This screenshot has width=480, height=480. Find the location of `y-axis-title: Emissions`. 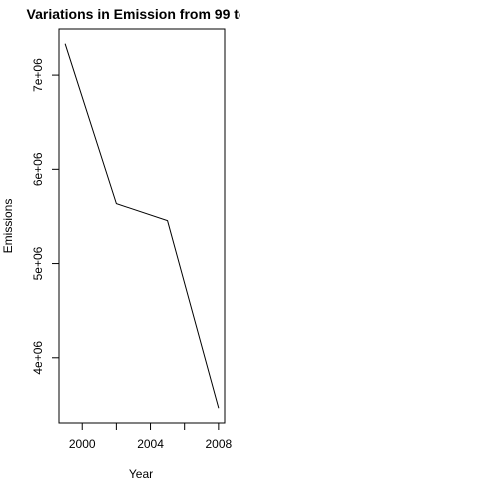

y-axis-title: Emissions is located at coordinates (8, 226).